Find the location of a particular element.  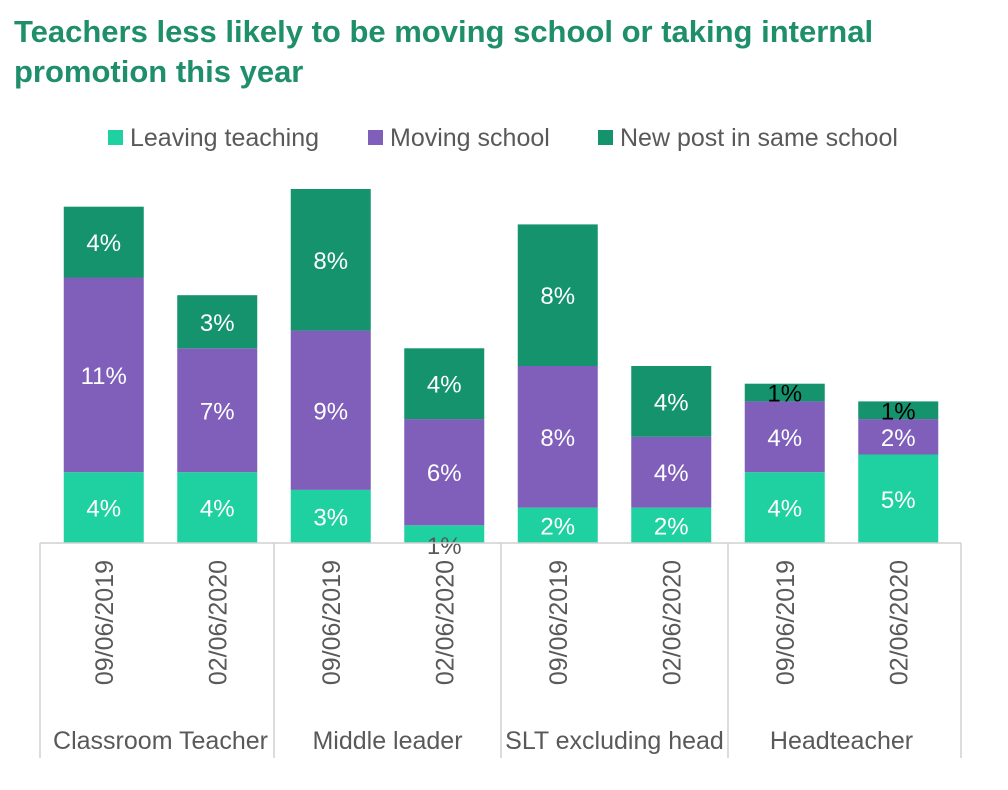

legend-label-2: New post in same school is located at coordinates (759, 138).